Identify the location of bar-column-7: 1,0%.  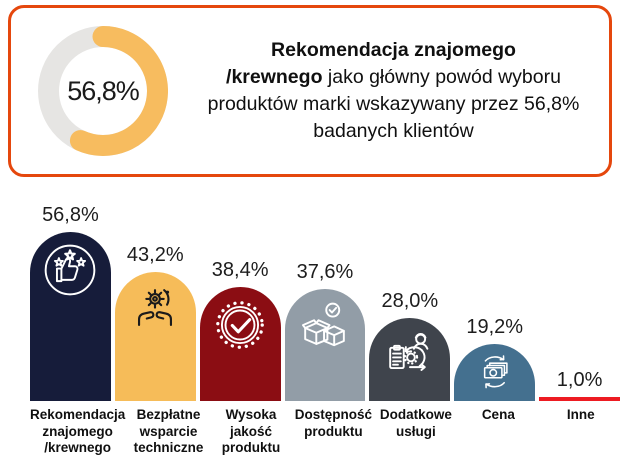
(579, 295).